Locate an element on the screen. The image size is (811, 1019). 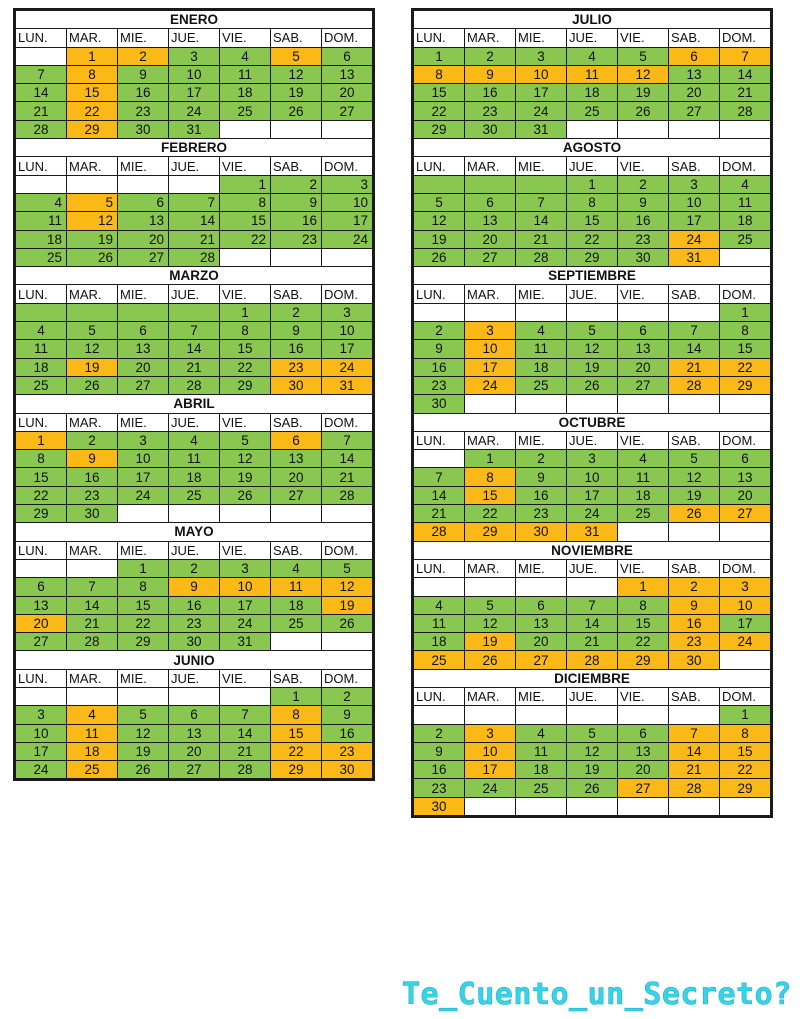
day-cell: 10 is located at coordinates (490, 349).